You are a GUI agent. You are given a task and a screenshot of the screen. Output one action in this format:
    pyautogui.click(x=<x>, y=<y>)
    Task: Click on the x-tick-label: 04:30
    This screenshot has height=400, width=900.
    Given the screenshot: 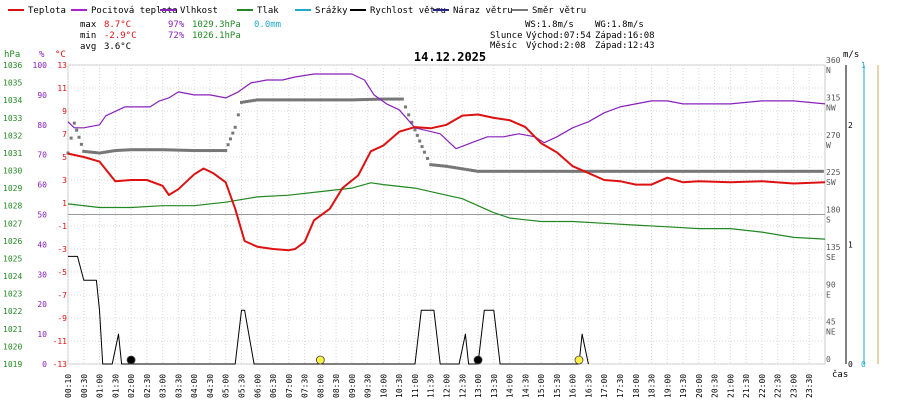 What is the action you would take?
    pyautogui.click(x=210, y=386)
    